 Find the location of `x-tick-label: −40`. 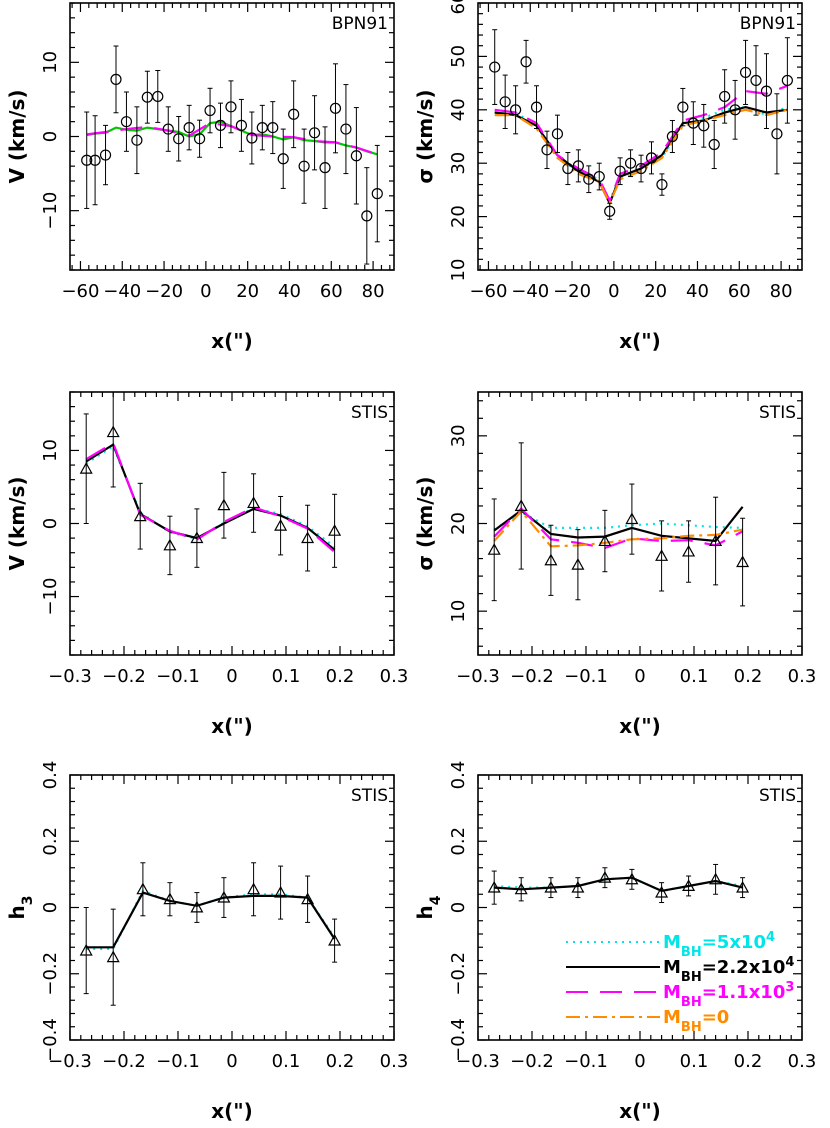

x-tick-label: −40 is located at coordinates (122, 291).